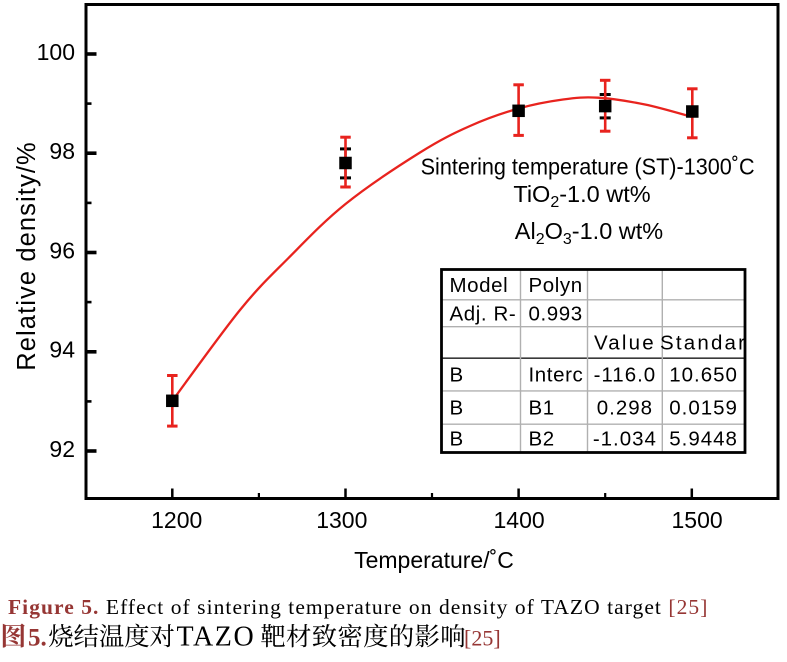  I want to click on svg-text: 0.993, so click(556, 313).